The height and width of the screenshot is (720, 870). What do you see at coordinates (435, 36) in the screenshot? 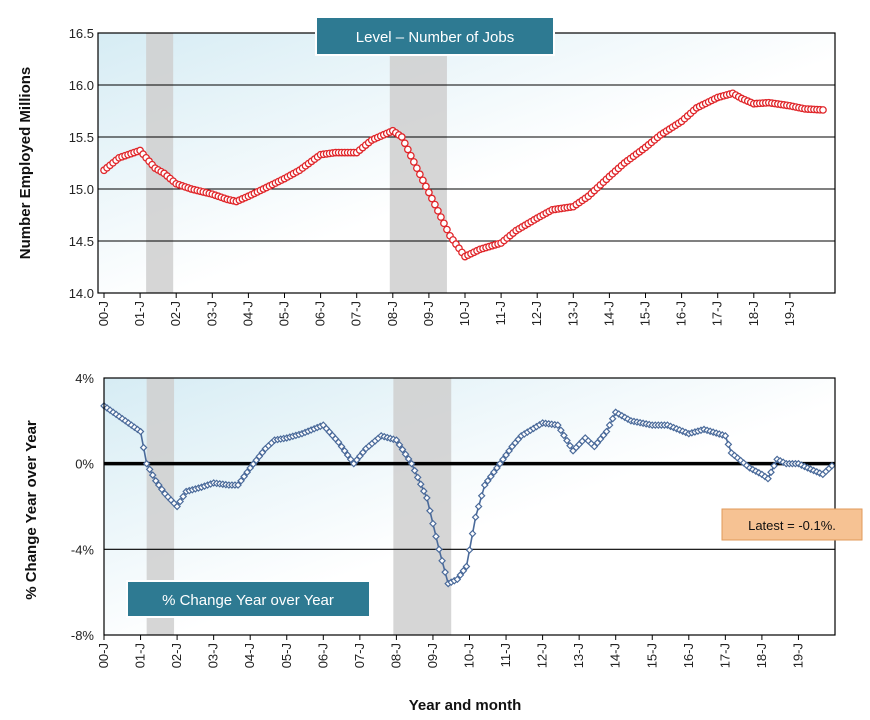
I see `chart-title-box: Level – Number of Jobs` at bounding box center [435, 36].